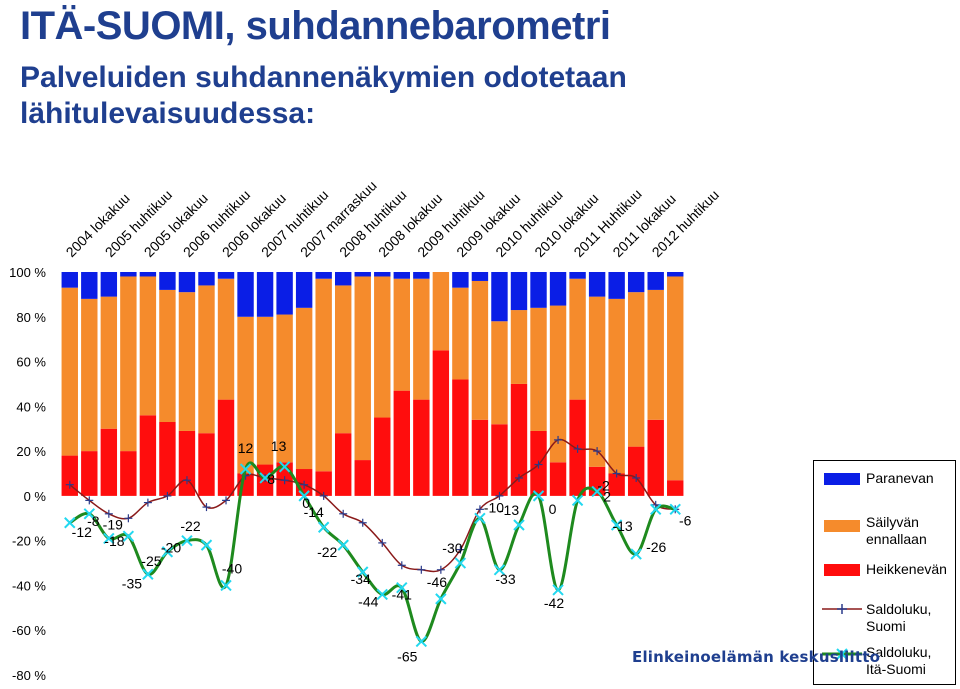  What do you see at coordinates (899, 617) in the screenshot?
I see `legend-label-suomi: Saldoluku, Suomi` at bounding box center [899, 617].